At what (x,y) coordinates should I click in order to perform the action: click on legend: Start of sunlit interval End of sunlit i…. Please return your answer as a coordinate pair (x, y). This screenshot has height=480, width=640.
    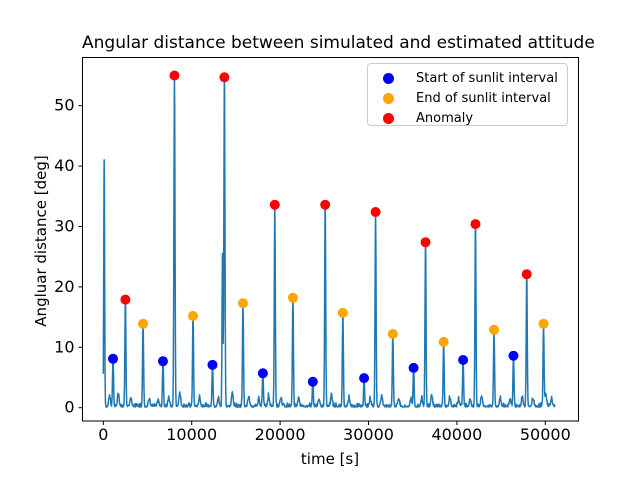
    Looking at the image, I should click on (467, 94).